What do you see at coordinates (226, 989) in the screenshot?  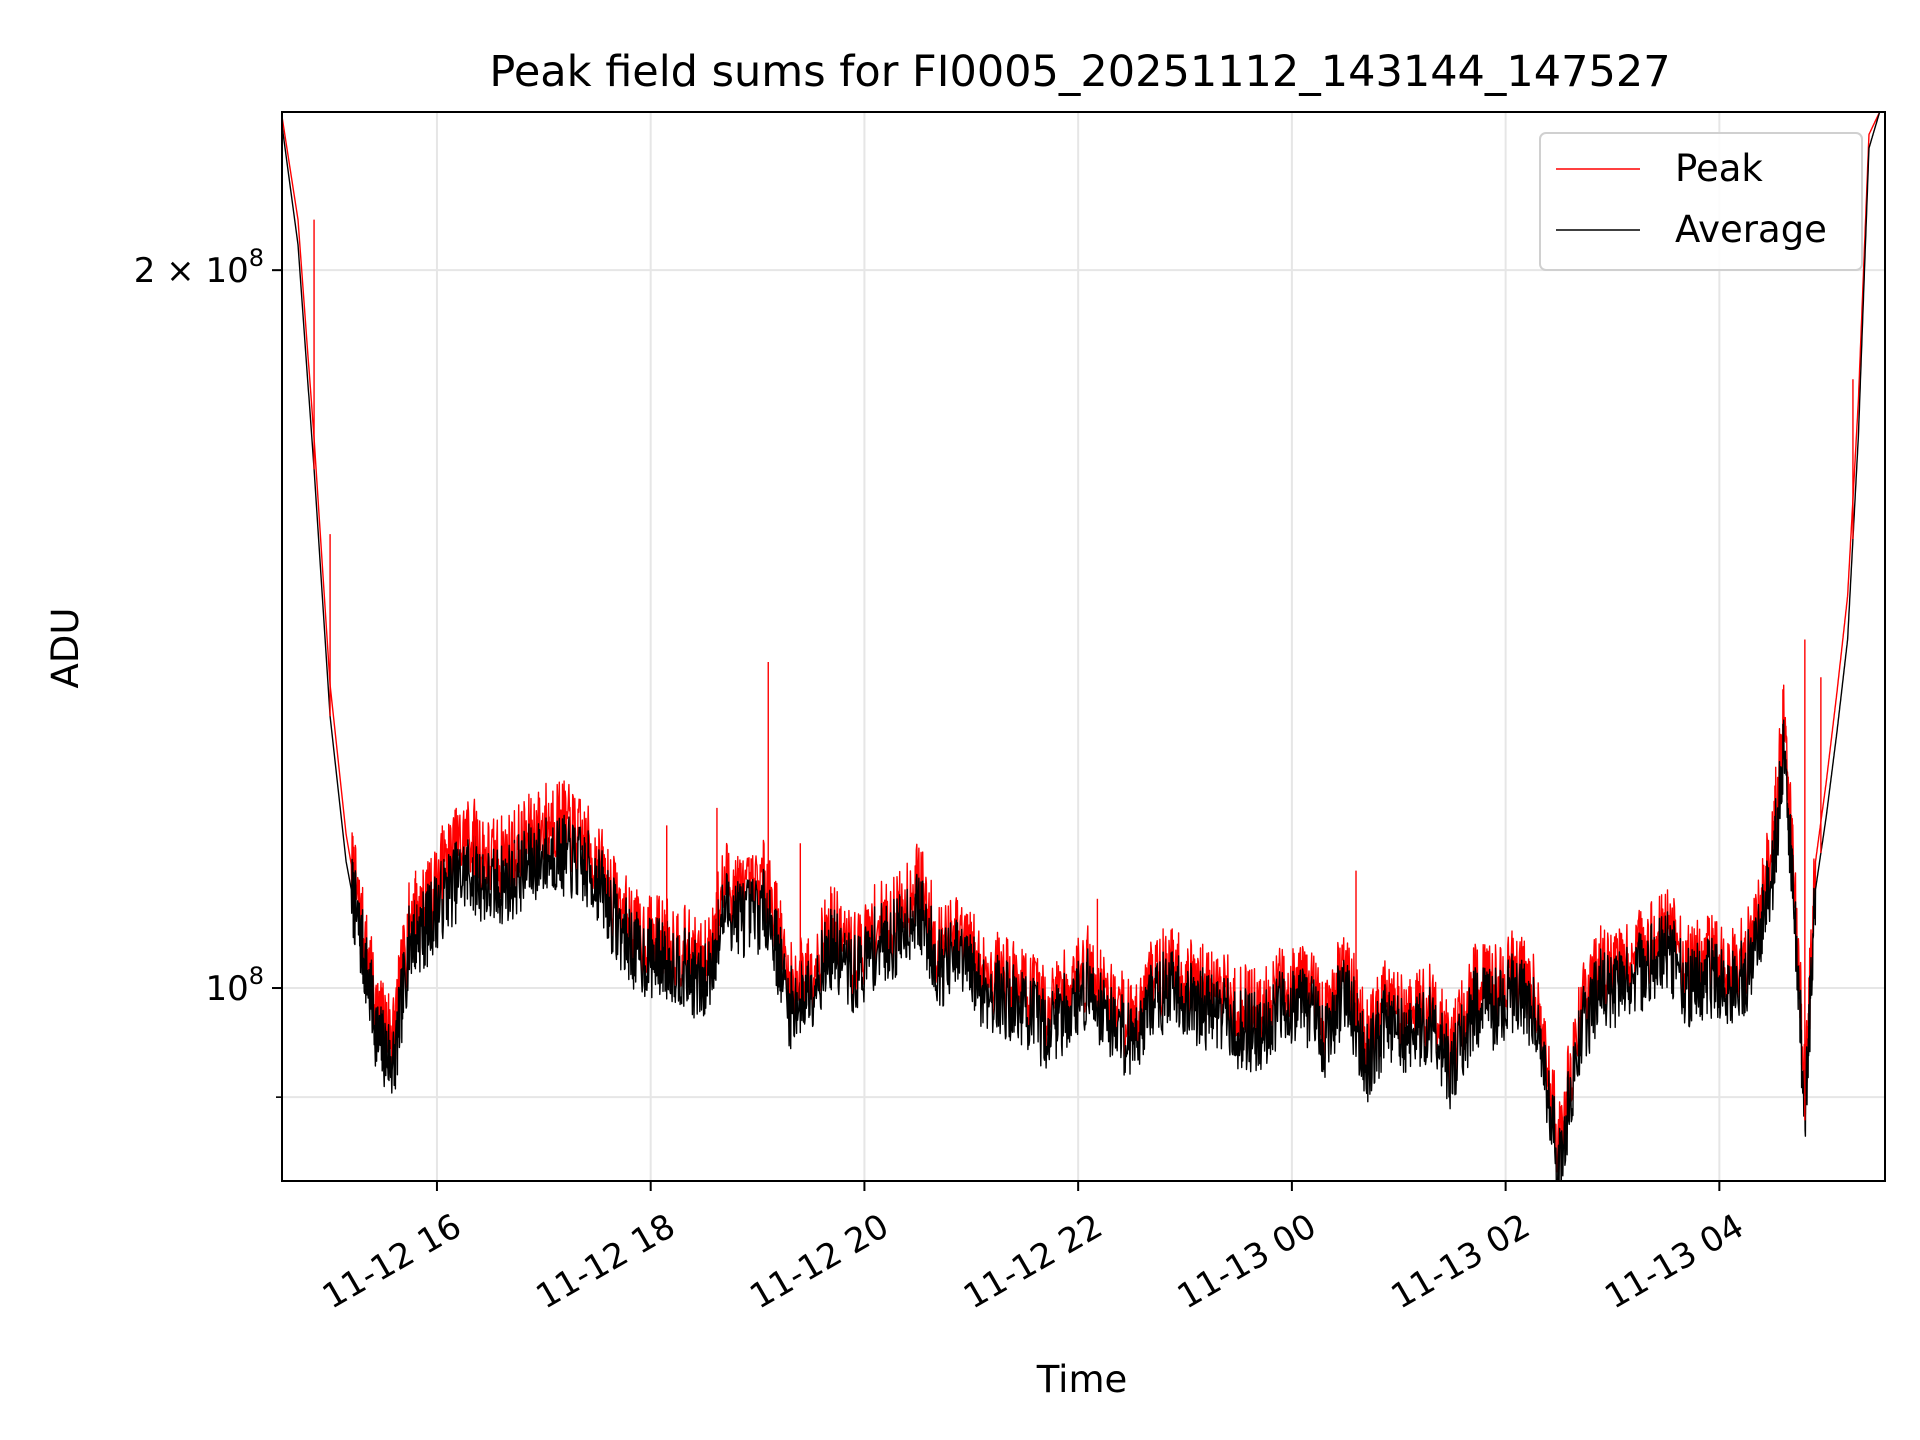 I see `y-tick-base: 10` at bounding box center [226, 989].